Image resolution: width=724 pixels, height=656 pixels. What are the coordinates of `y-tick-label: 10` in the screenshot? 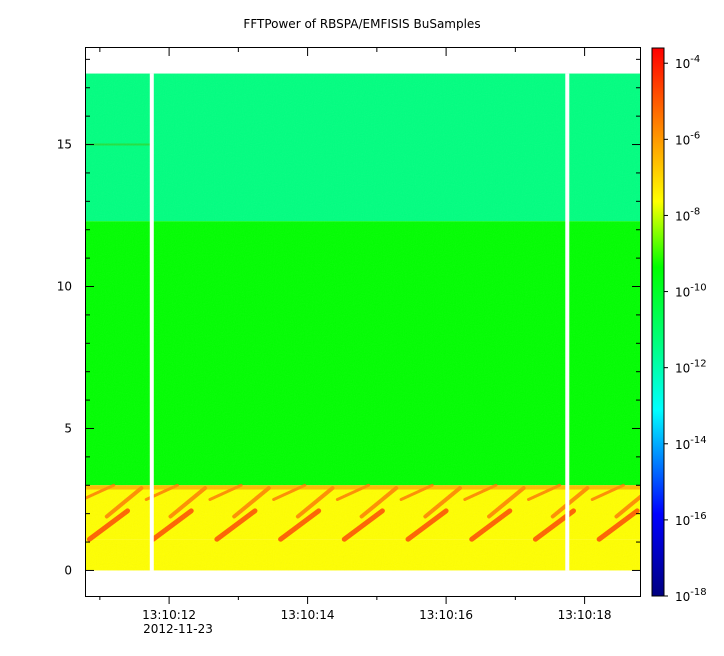 It's located at (64, 287).